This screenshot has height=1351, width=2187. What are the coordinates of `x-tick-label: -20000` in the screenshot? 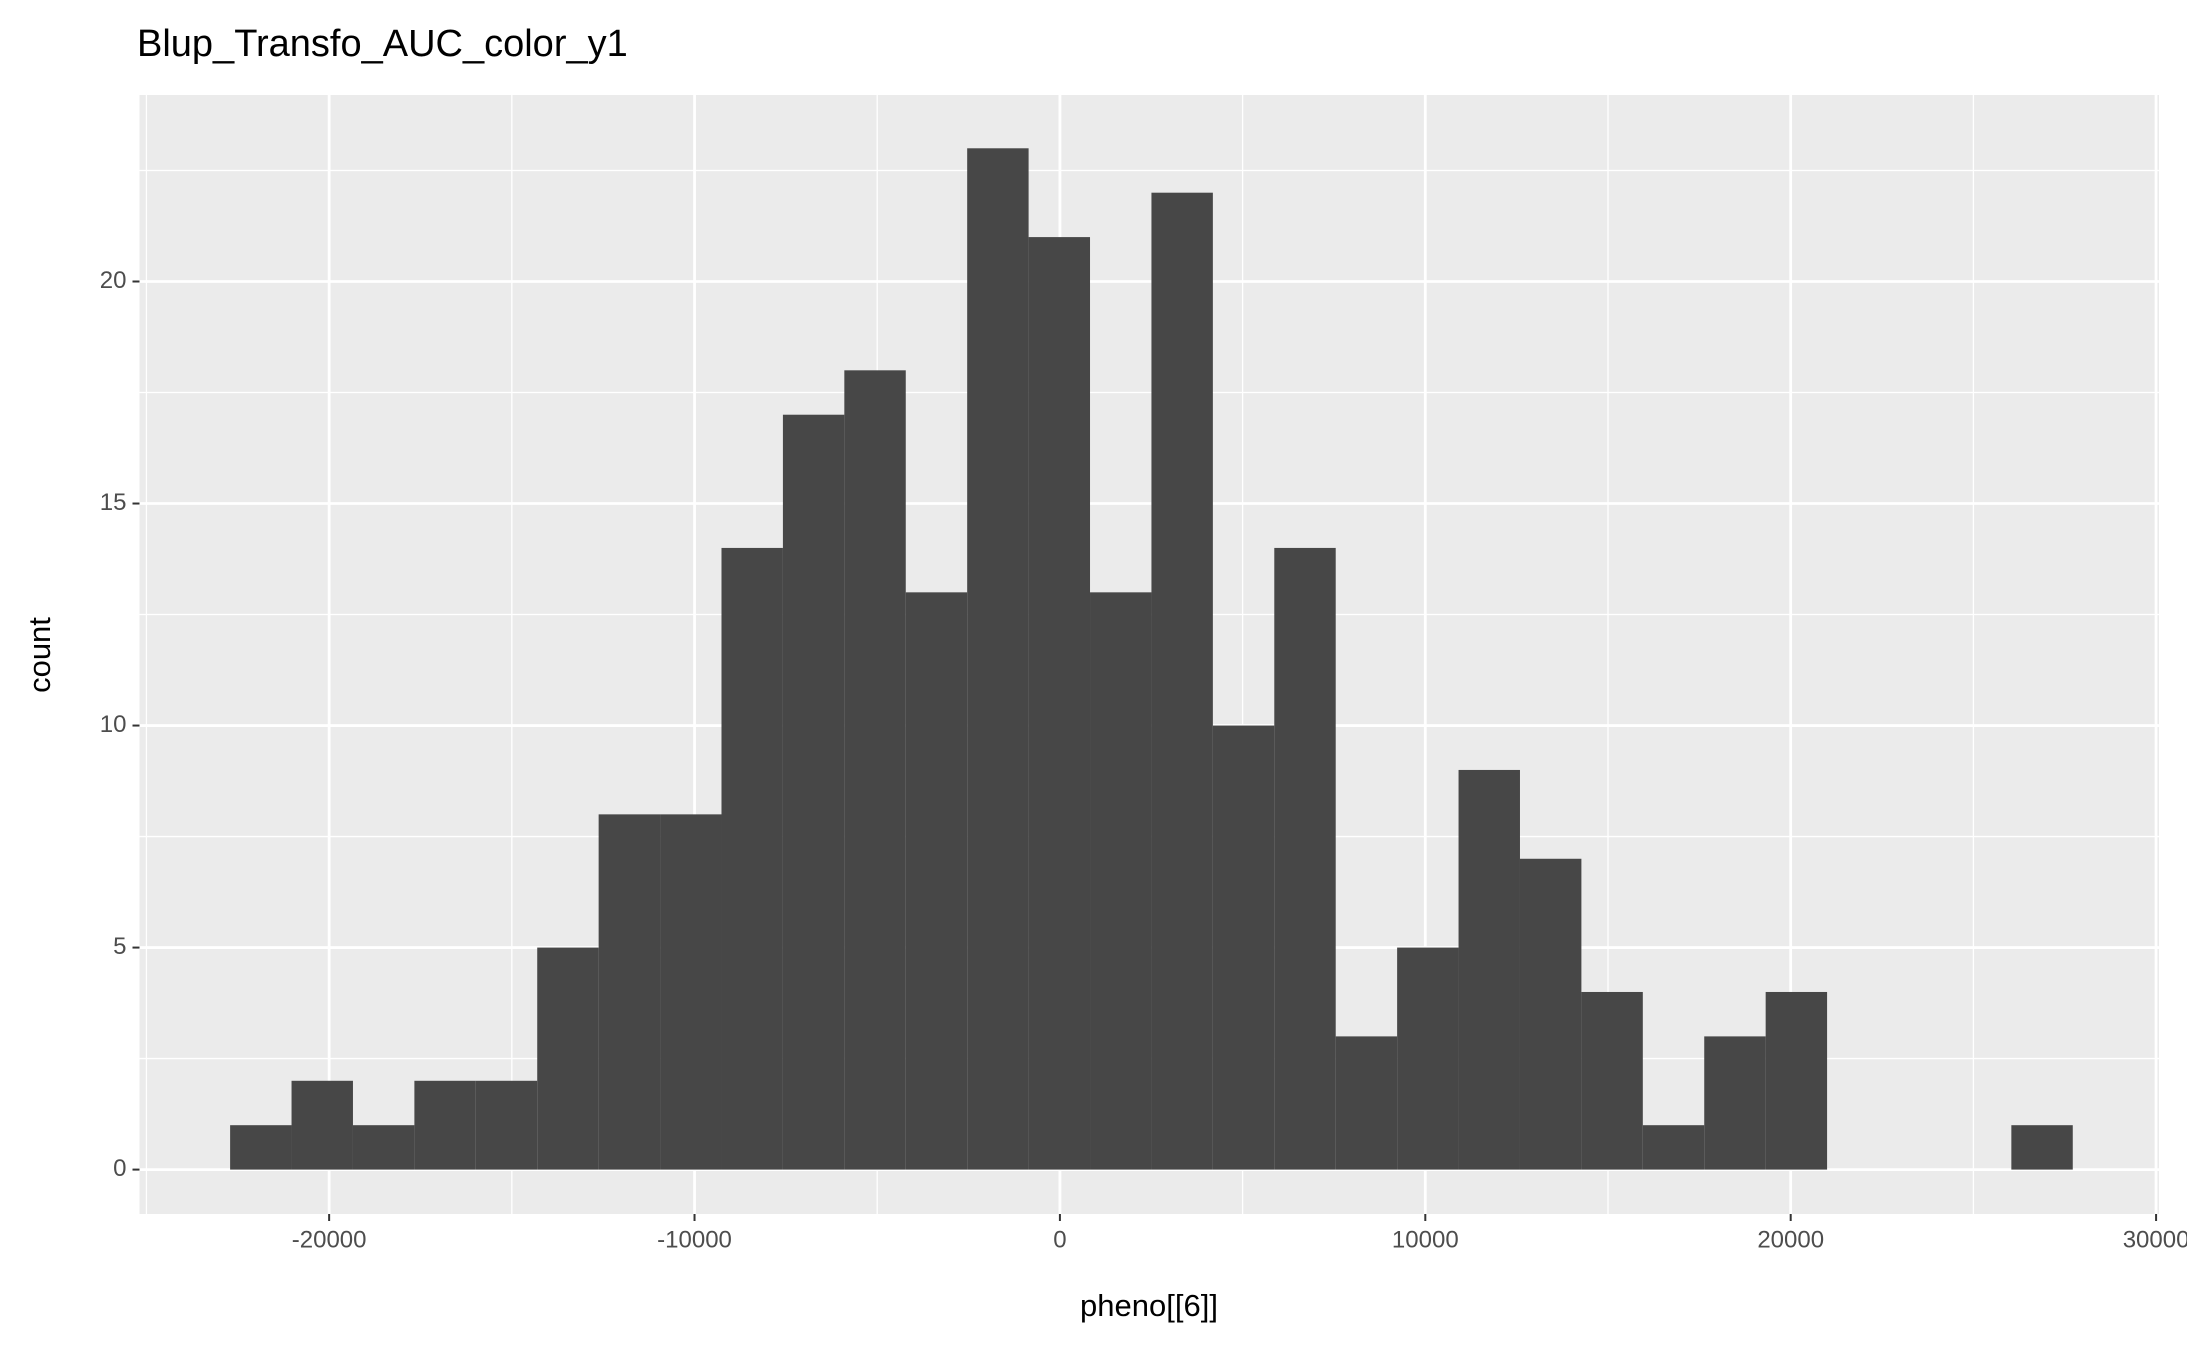 It's located at (329, 1239).